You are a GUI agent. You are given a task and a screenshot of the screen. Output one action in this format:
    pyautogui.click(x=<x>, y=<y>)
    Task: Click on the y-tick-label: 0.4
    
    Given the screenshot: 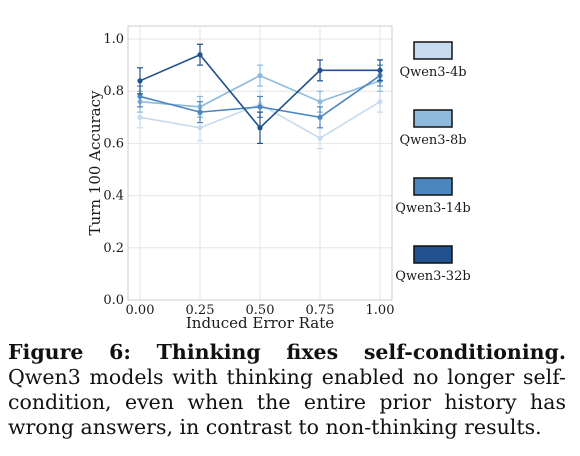 What is the action you would take?
    pyautogui.click(x=113, y=196)
    